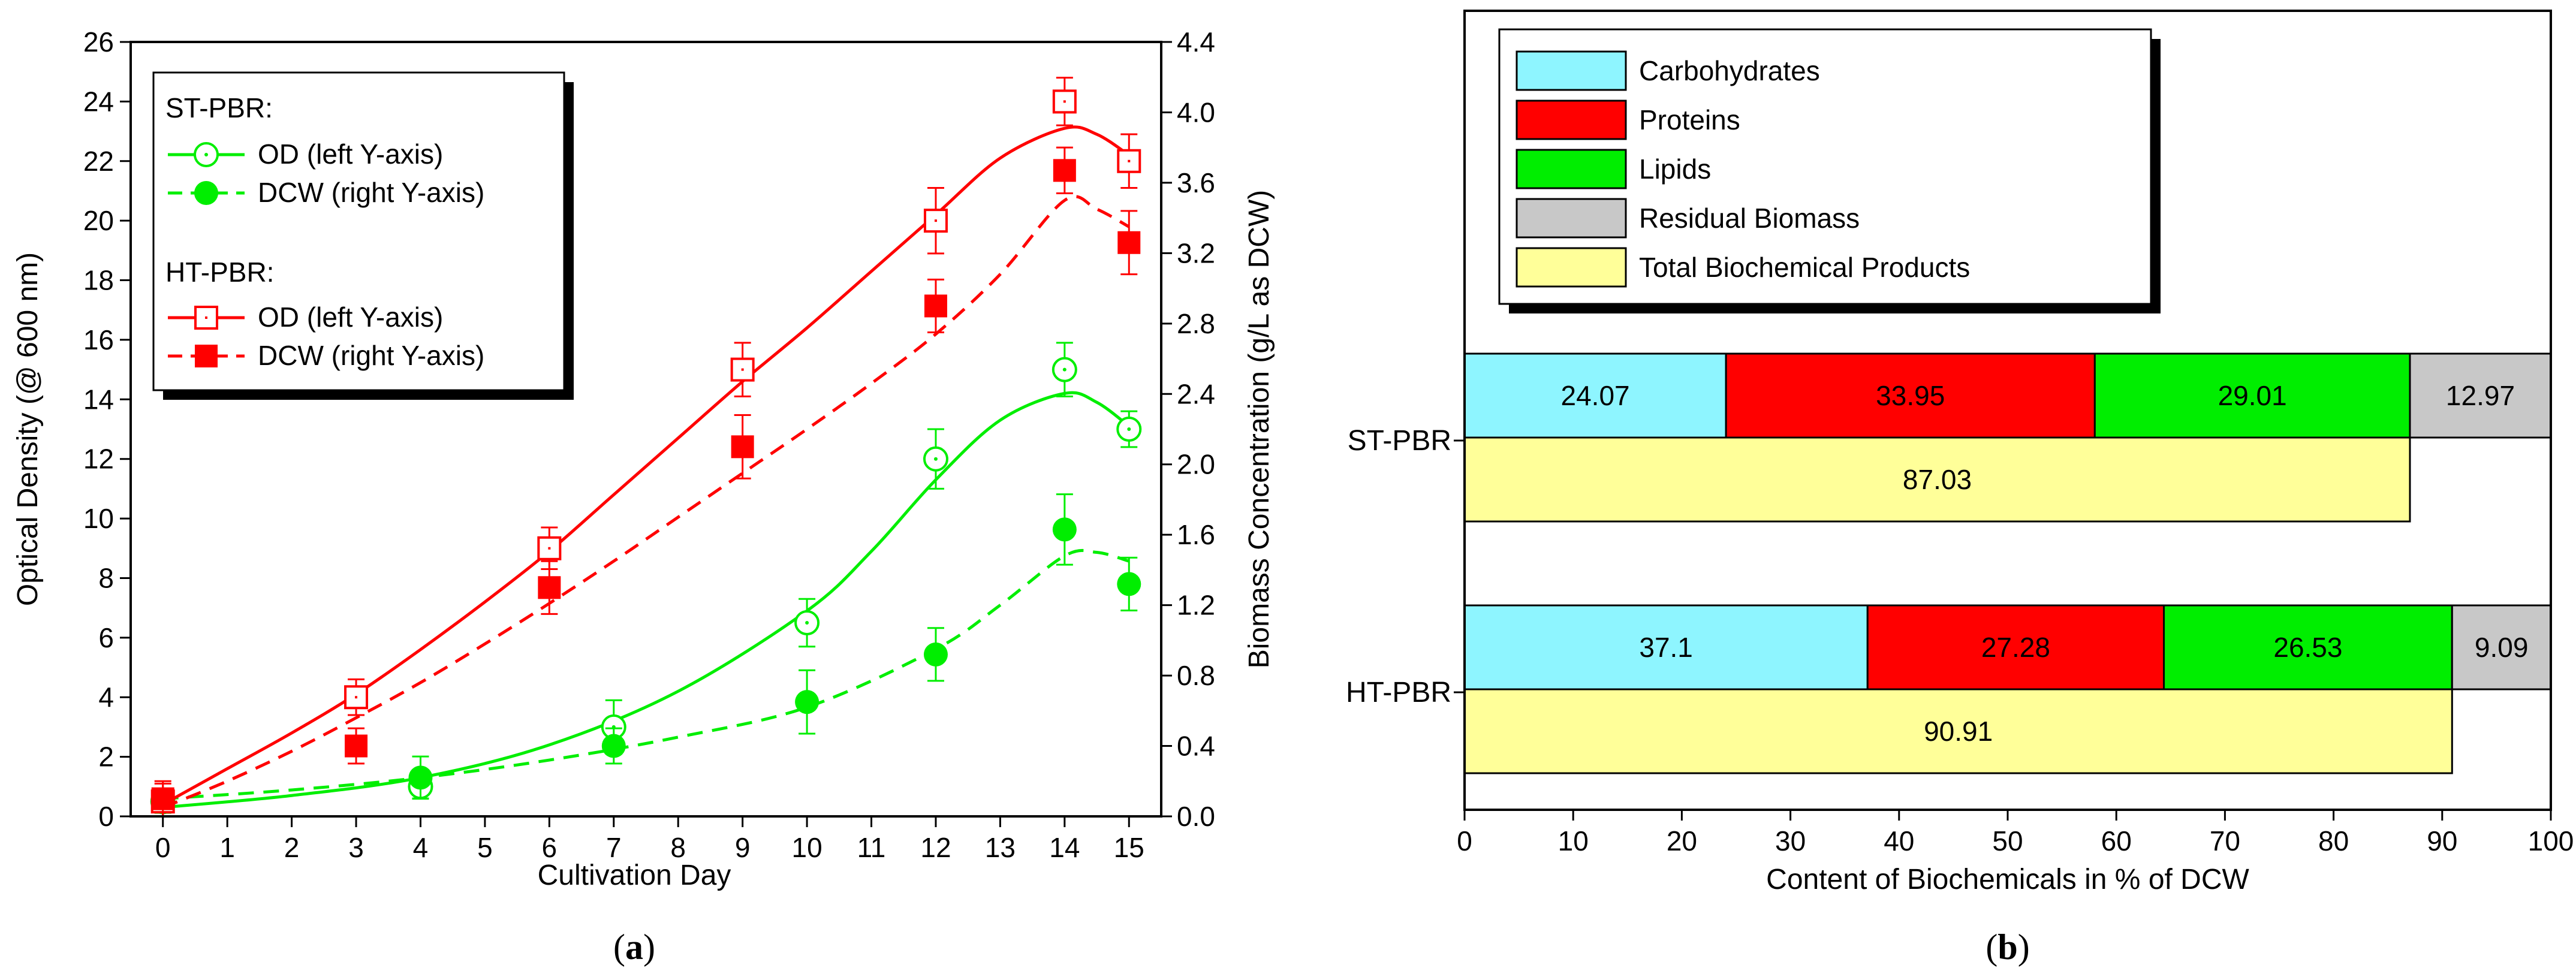 This screenshot has width=2576, height=974. Describe the element at coordinates (1689, 119) in the screenshot. I see `legend-label: Proteins` at that location.